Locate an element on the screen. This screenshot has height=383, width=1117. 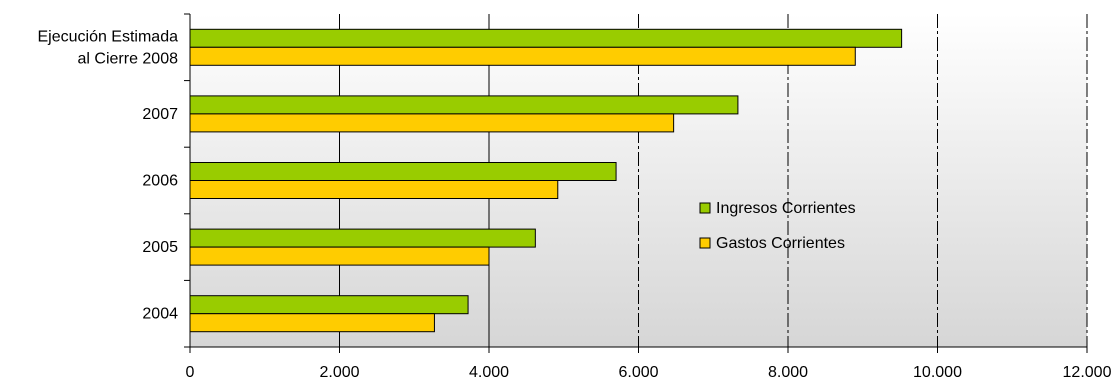
category-label: 2004 is located at coordinates (160, 314).